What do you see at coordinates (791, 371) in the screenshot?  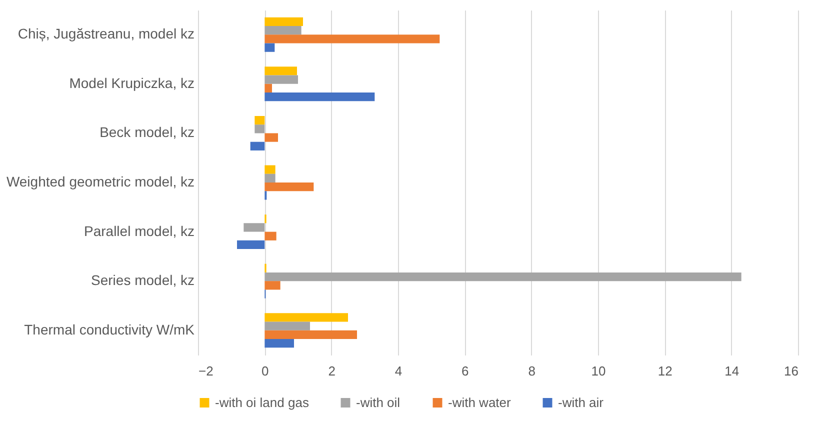 I see `x-tick-label: 16` at bounding box center [791, 371].